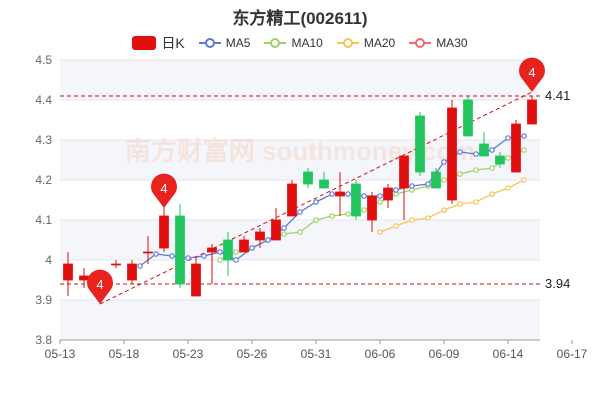 The width and height of the screenshot is (600, 400). I want to click on chart-title: 东方精工(002611), so click(300, 16).